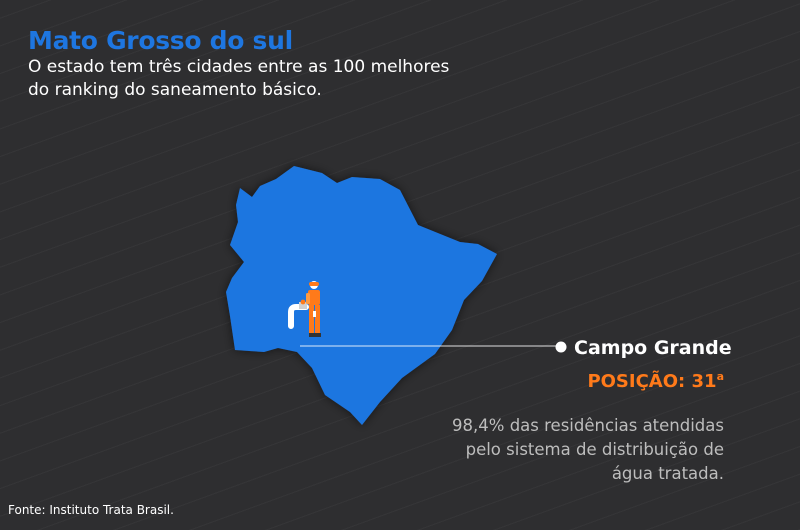 The image size is (800, 530). What do you see at coordinates (720, 376) in the screenshot?
I see `ordinal-suffix: a` at bounding box center [720, 376].